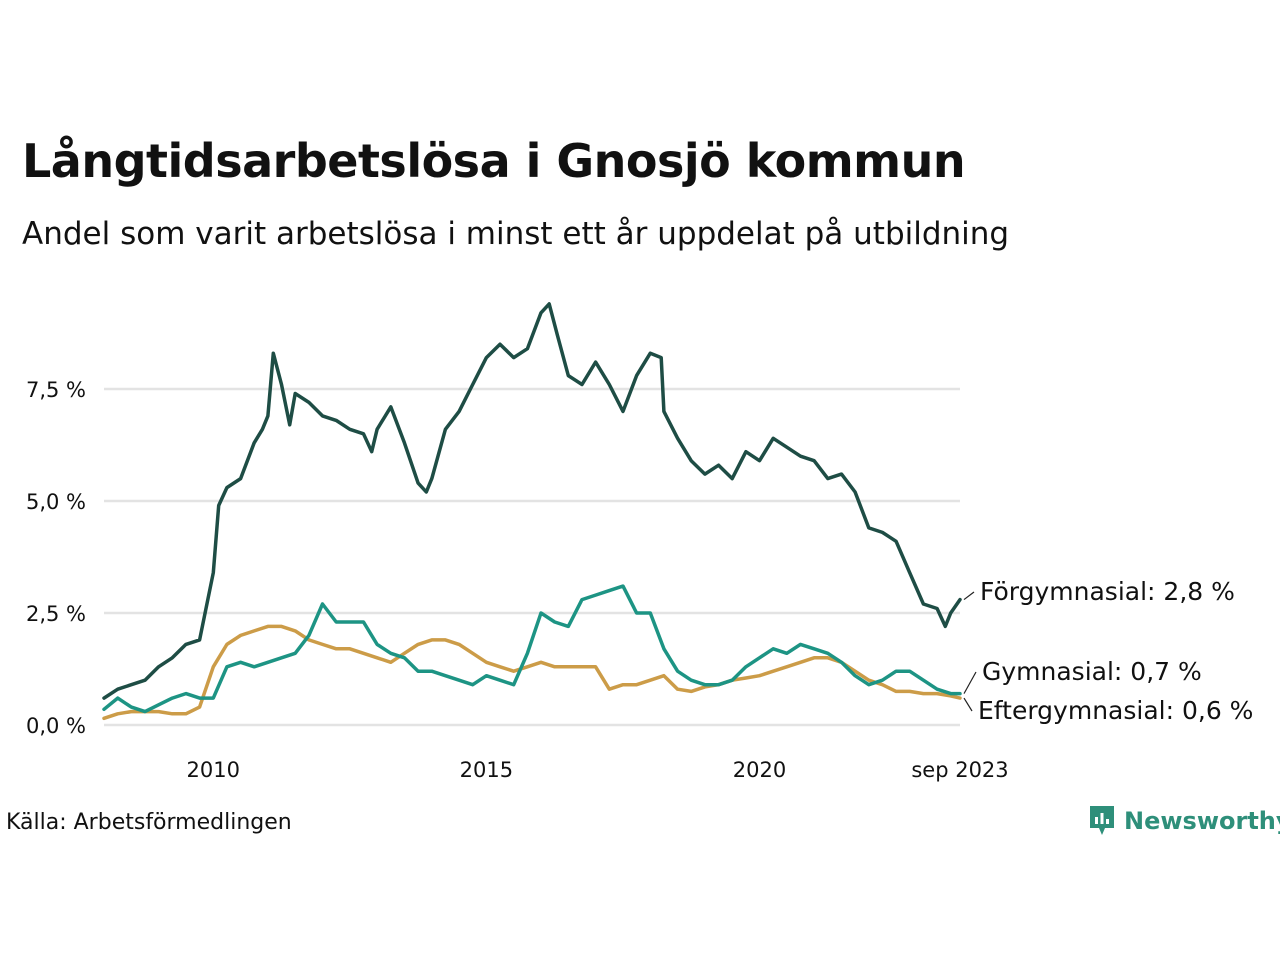 The width and height of the screenshot is (1280, 960). What do you see at coordinates (1102, 820) in the screenshot?
I see `newsworthy-logo-icon` at bounding box center [1102, 820].